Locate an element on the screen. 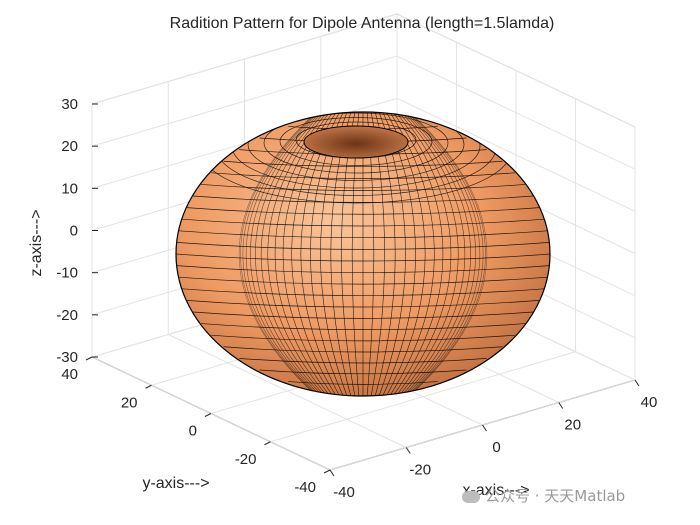 The image size is (700, 525). watermark: 公众号 · 天天Matlab is located at coordinates (543, 495).